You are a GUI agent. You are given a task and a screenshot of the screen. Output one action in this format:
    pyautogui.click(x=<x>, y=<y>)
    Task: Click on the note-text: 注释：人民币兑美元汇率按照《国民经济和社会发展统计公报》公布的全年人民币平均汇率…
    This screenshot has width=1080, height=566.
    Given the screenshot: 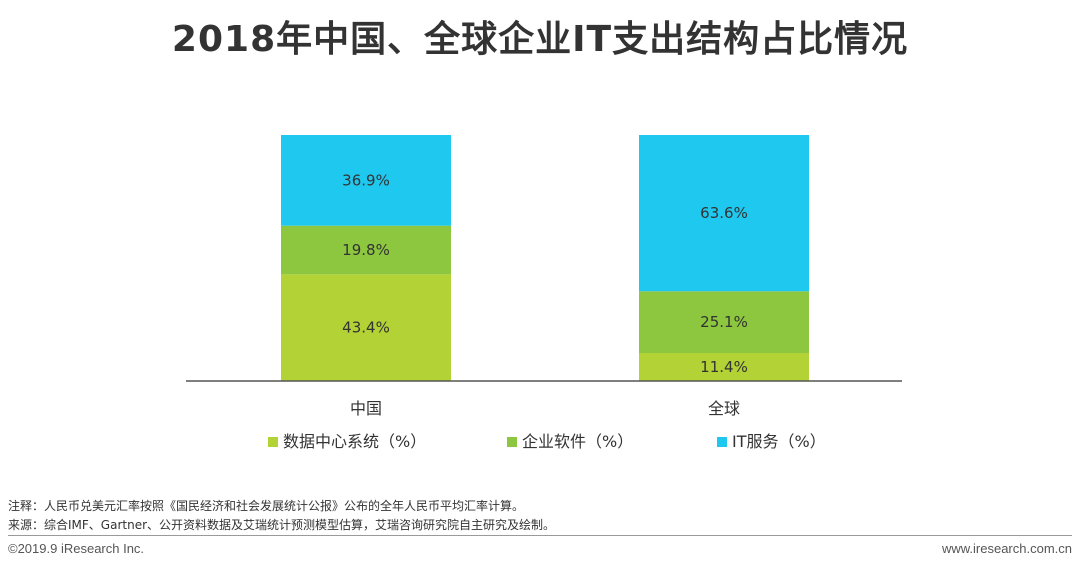 What is the action you would take?
    pyautogui.click(x=266, y=506)
    